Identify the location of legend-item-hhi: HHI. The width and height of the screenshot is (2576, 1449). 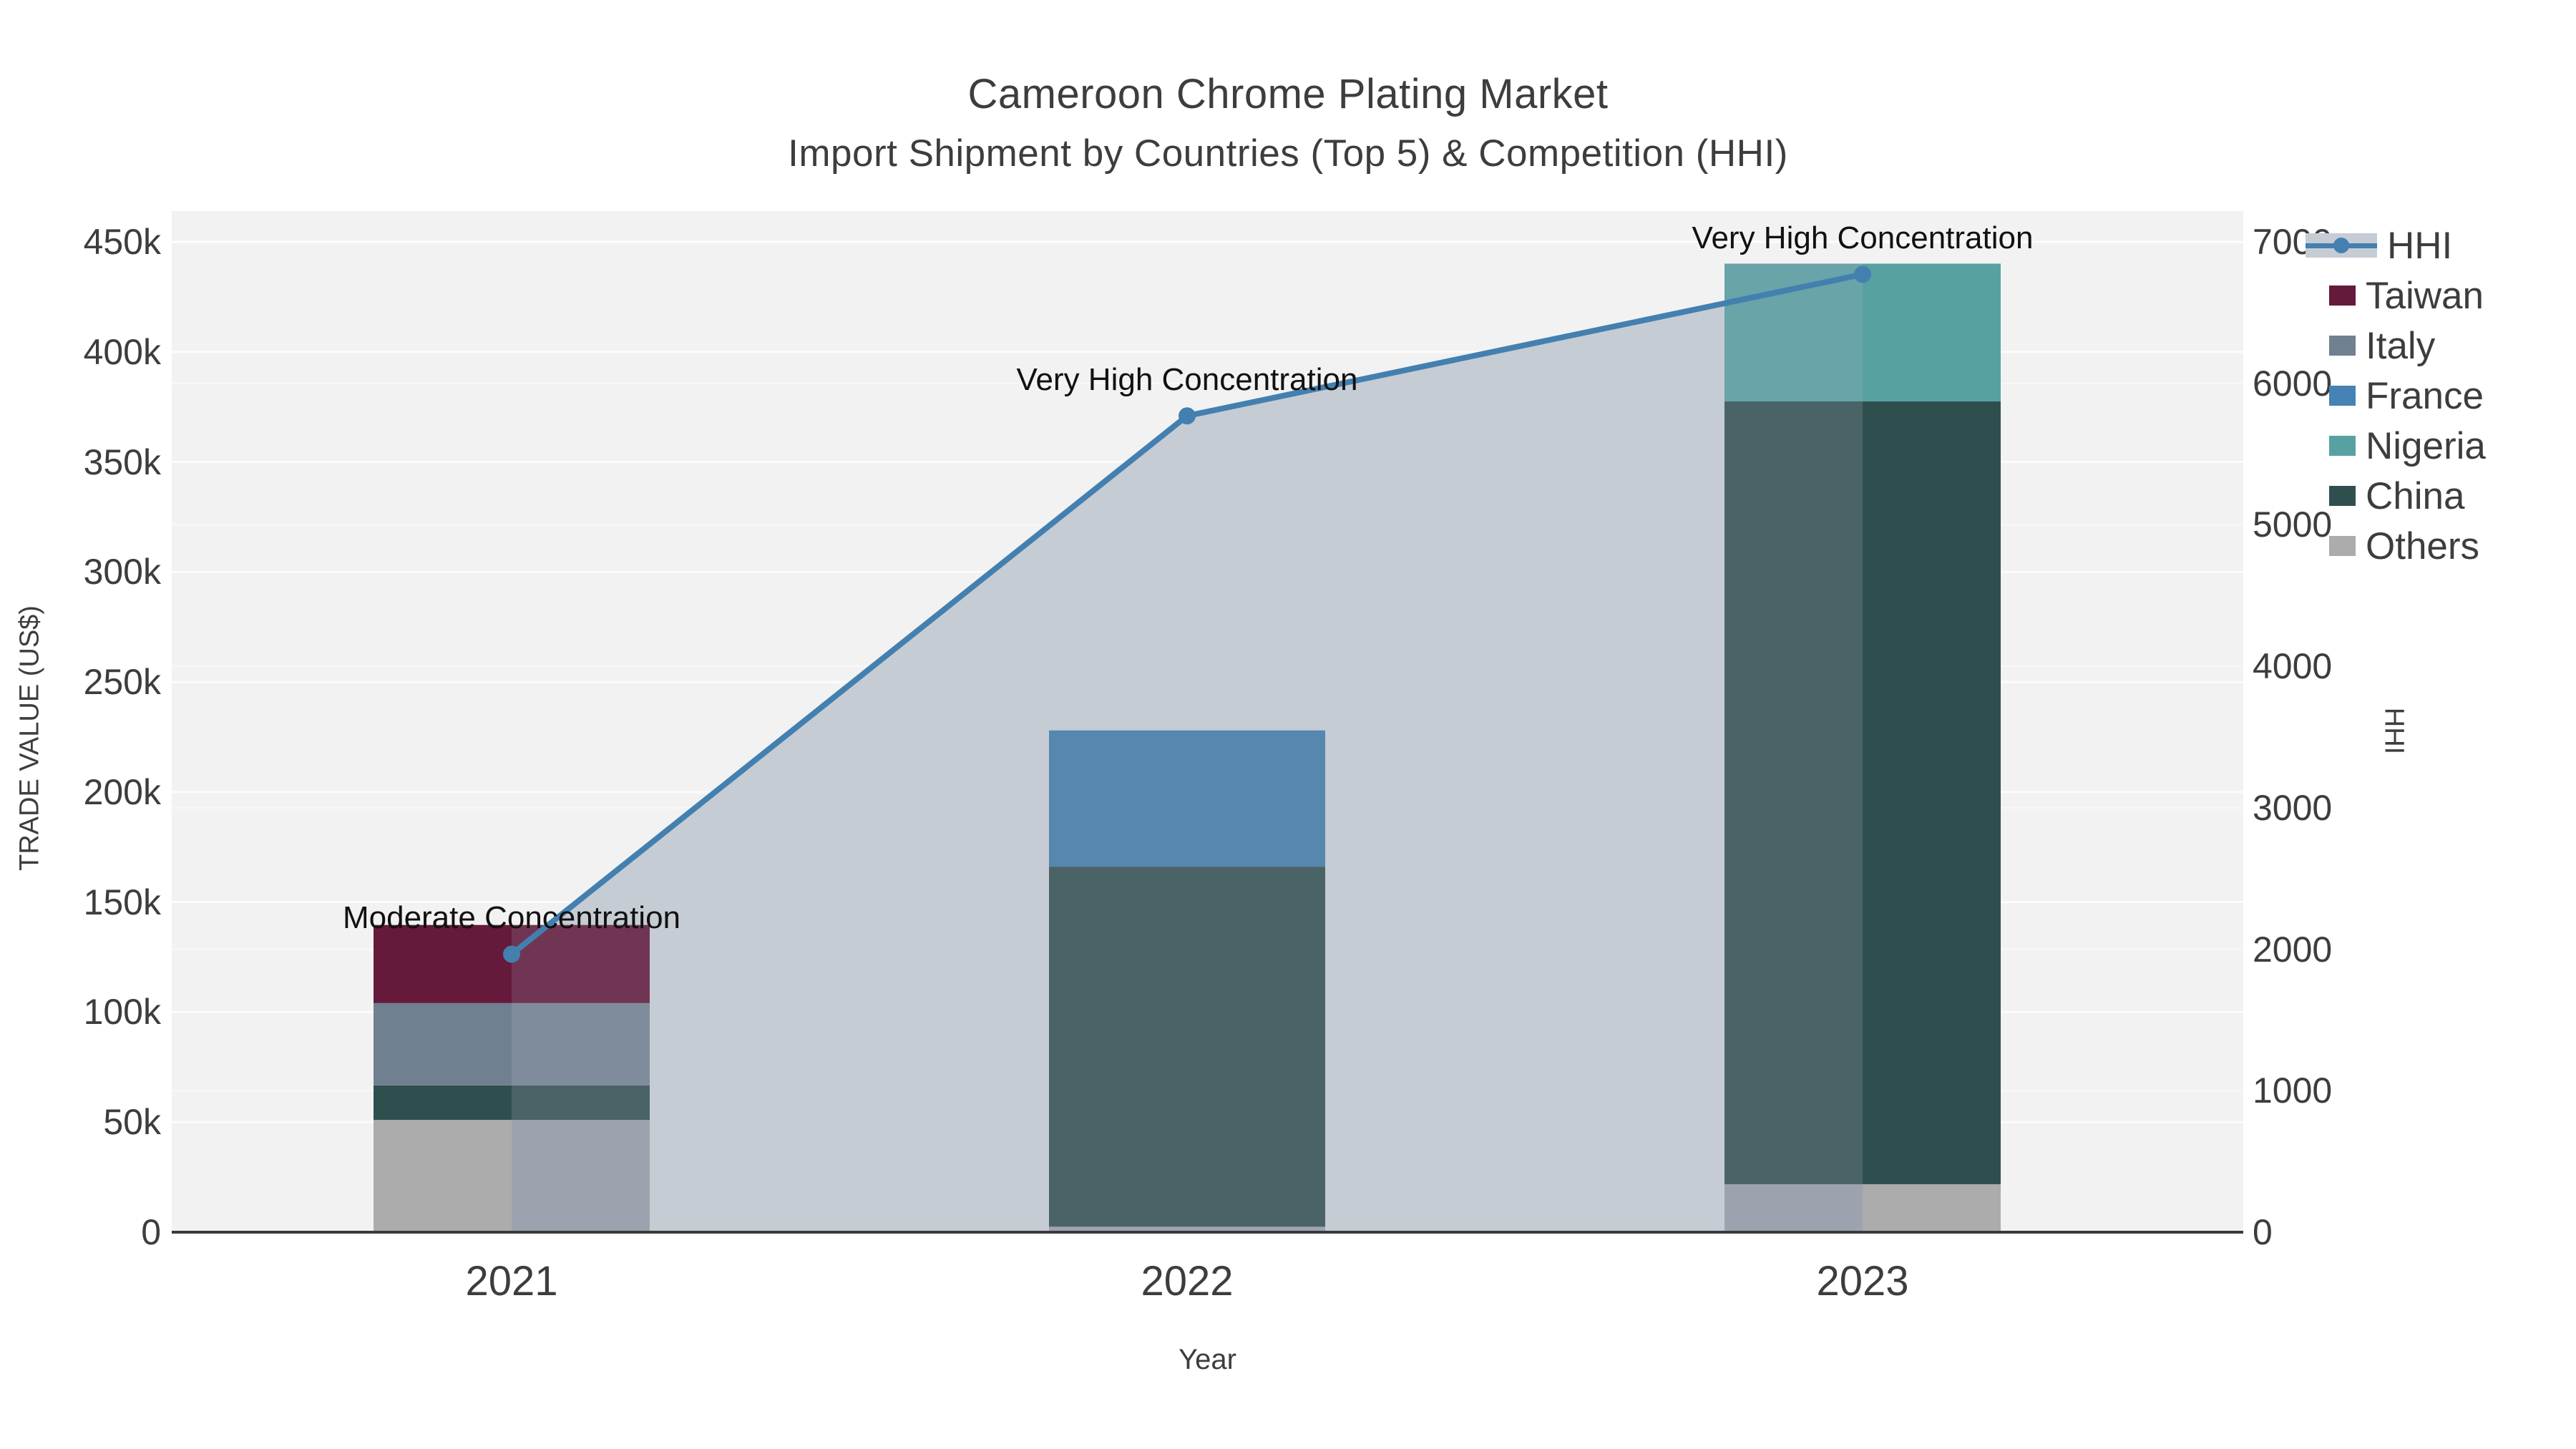
(2441, 245).